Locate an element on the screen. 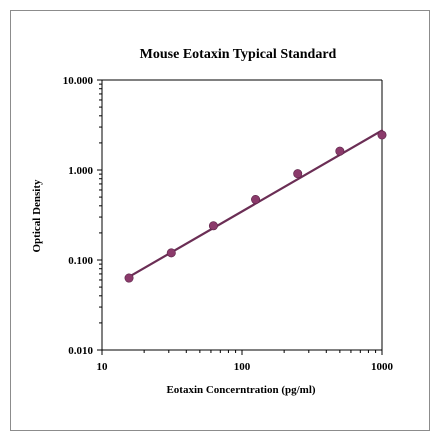 This screenshot has height=441, width=440. y-tick-label: 10.000 is located at coordinates (78, 81).